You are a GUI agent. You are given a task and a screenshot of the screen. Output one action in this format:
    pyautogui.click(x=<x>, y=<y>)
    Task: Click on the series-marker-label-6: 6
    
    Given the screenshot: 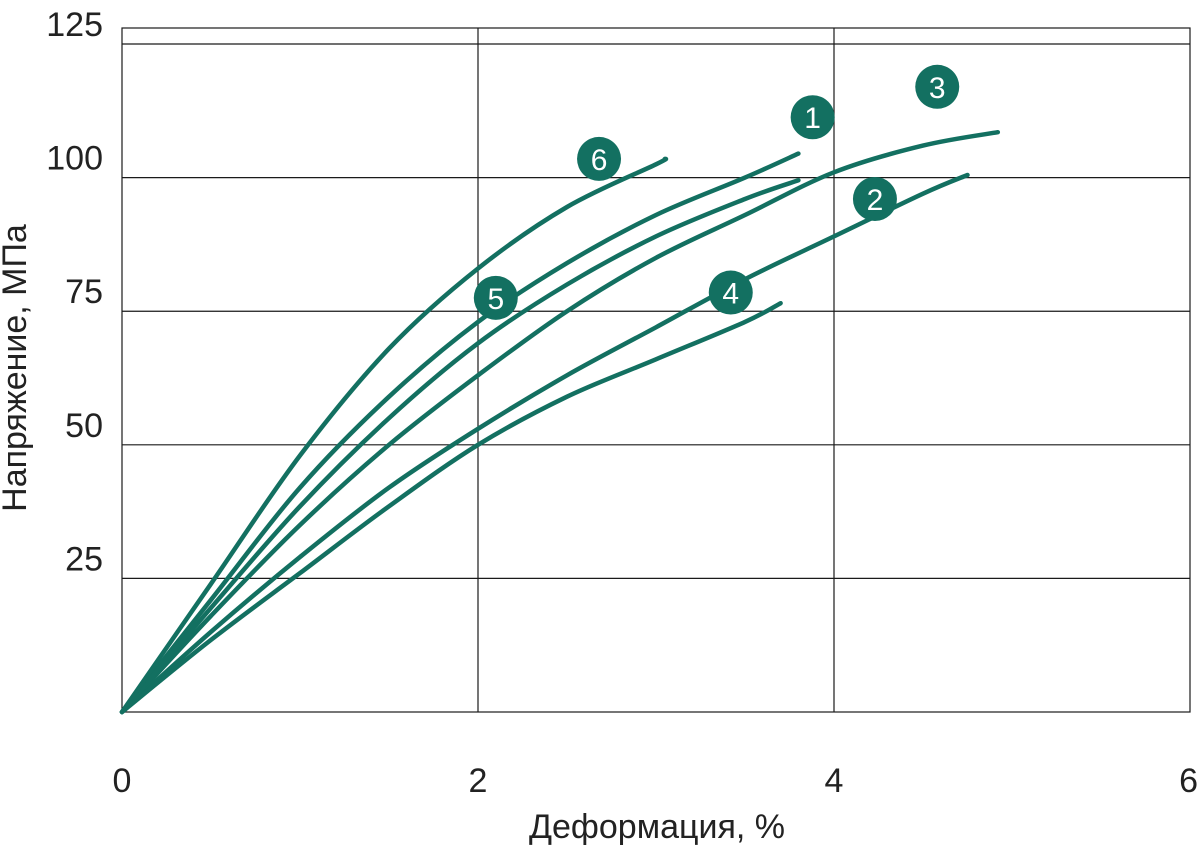 What is the action you would take?
    pyautogui.click(x=599, y=160)
    